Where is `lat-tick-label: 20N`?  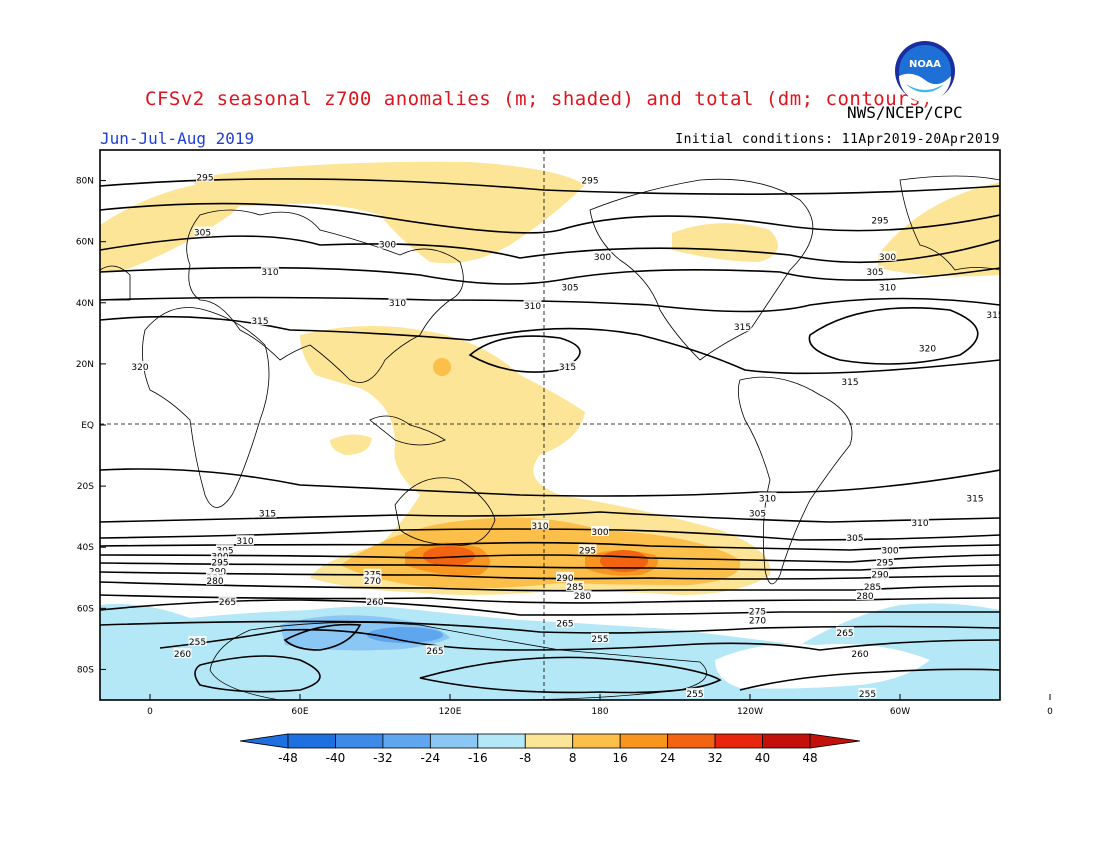
lat-tick-label: 20N is located at coordinates (85, 365).